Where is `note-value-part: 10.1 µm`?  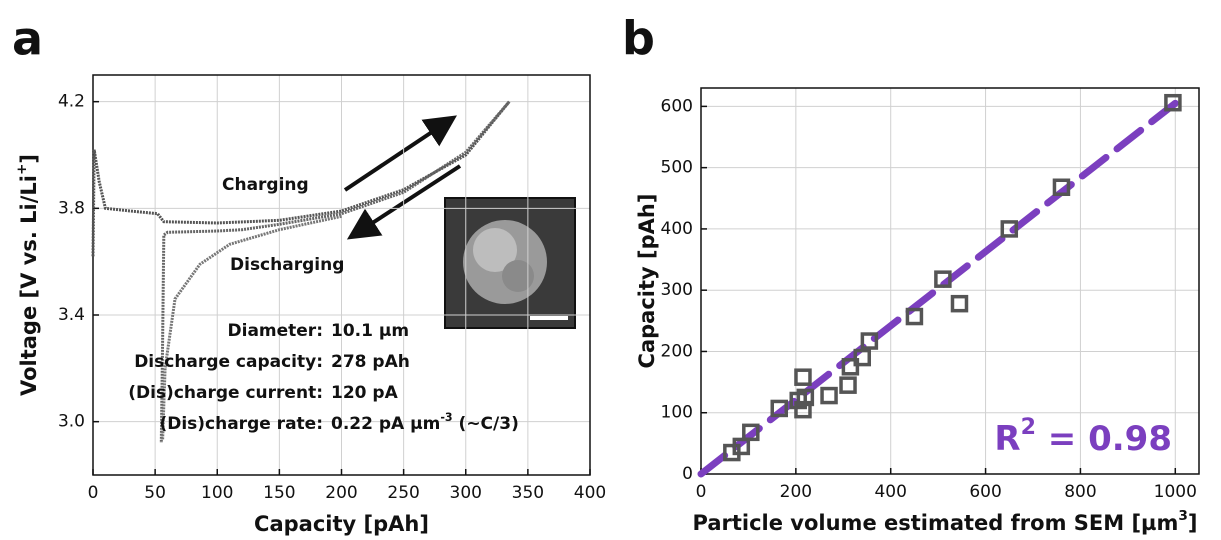 note-value-part: 10.1 µm is located at coordinates (370, 331).